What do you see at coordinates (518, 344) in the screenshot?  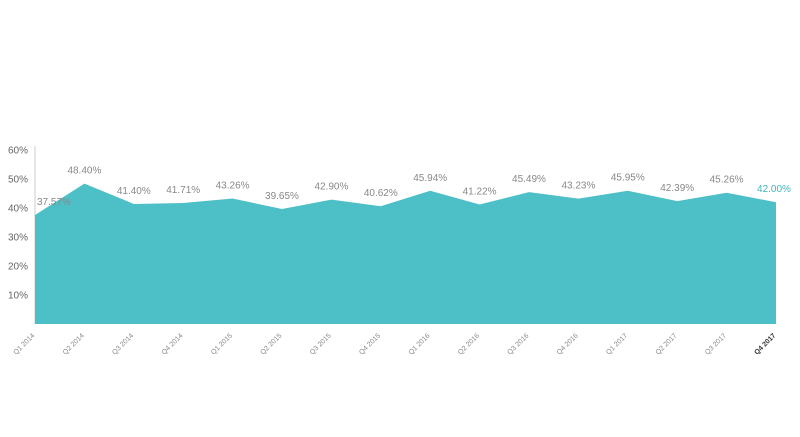 I see `x-tick-label: Q3 2016` at bounding box center [518, 344].